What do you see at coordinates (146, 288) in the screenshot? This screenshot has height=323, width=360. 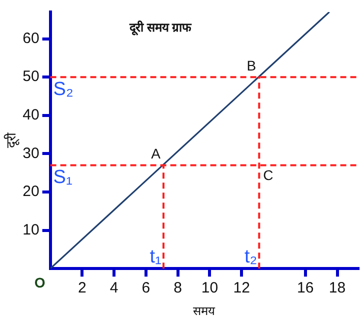 I see `x-tick-label: 6` at bounding box center [146, 288].